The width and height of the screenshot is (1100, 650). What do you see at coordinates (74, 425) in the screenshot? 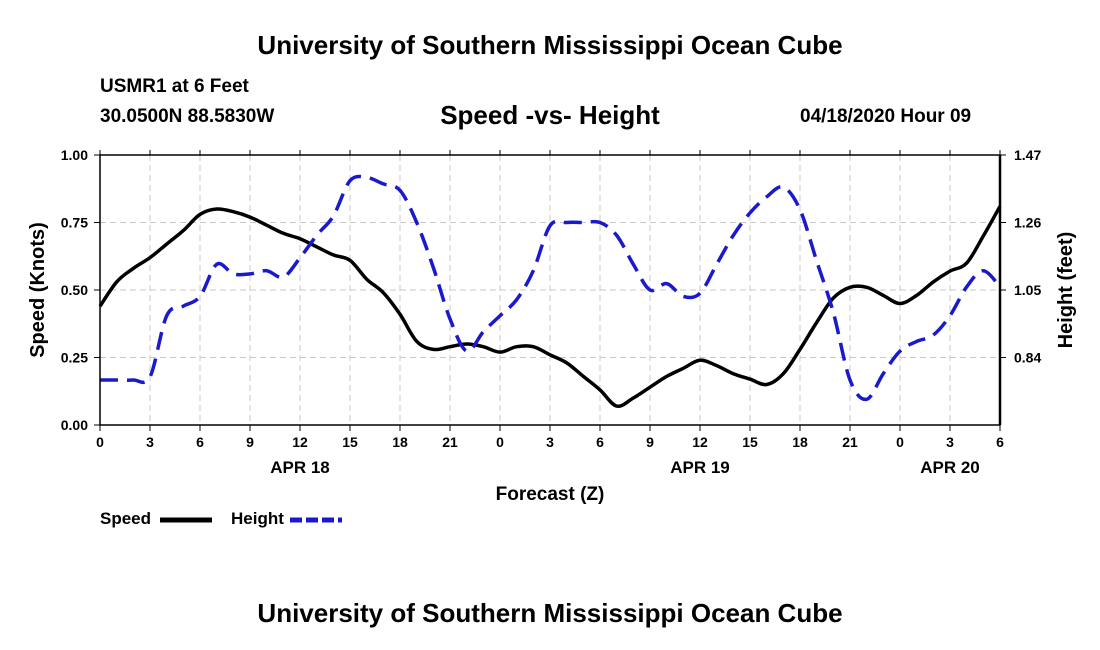
I see `y-tick-label: 0.00` at bounding box center [74, 425].